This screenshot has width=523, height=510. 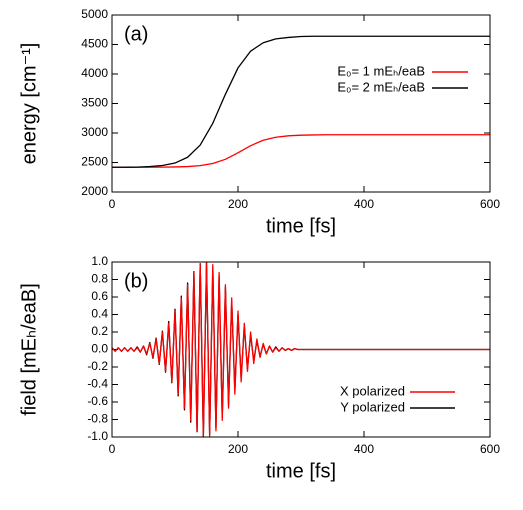 What do you see at coordinates (94, 14) in the screenshot?
I see `y-tick-label: 5000` at bounding box center [94, 14].